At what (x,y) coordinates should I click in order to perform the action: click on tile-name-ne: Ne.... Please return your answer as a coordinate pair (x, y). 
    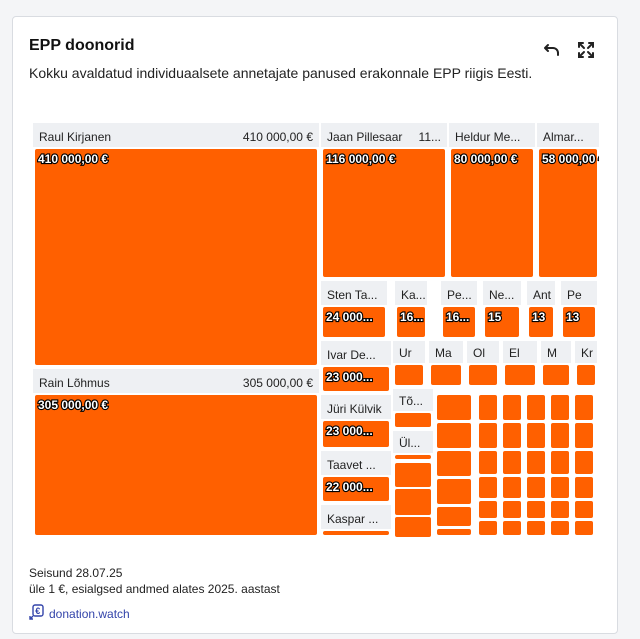
    Looking at the image, I should click on (501, 295).